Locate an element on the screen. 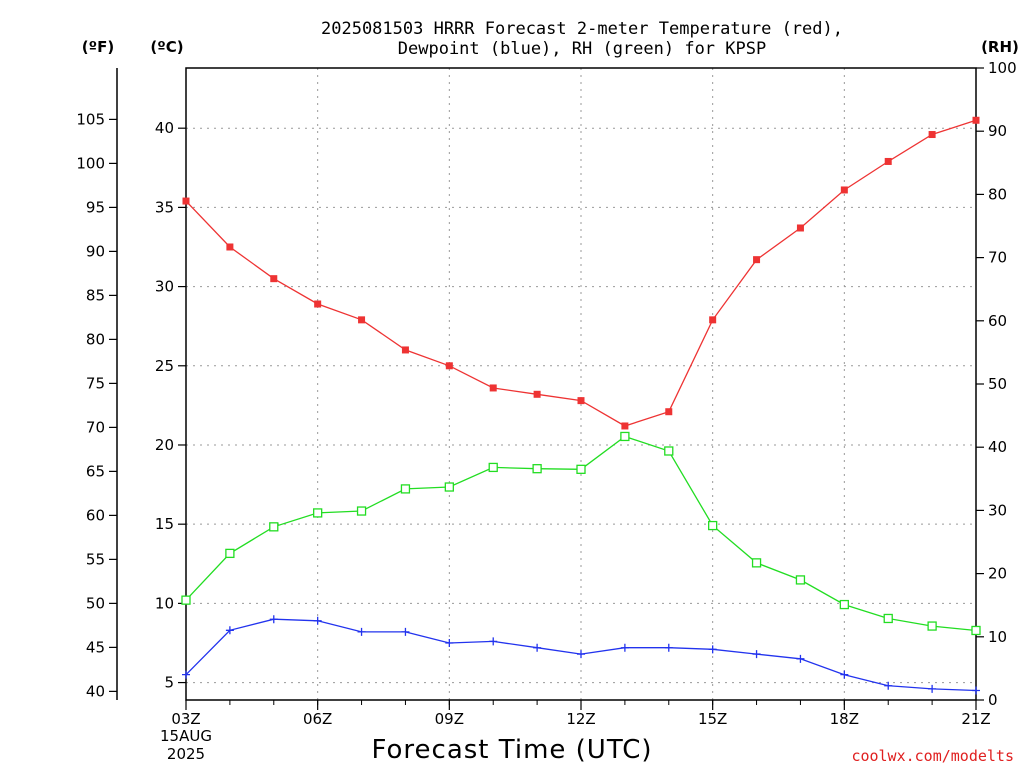 This screenshot has width=1024, height=768. time-tick-label: 03Z is located at coordinates (185, 719).